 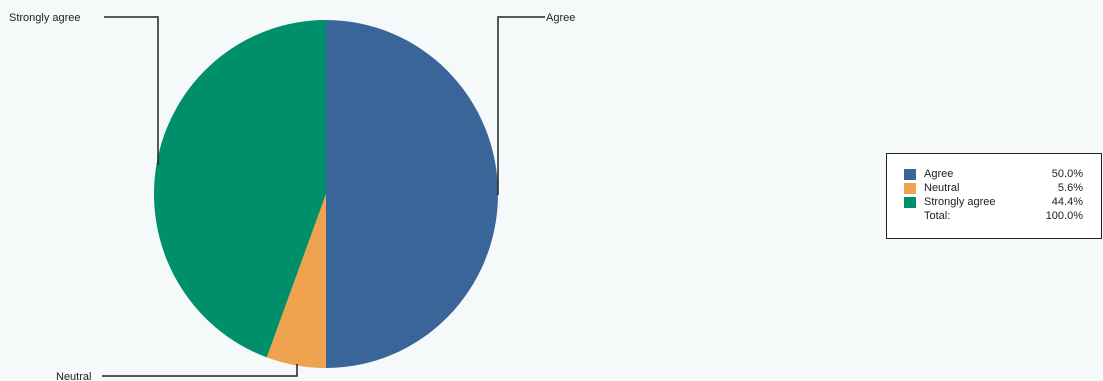 What do you see at coordinates (240, 189) in the screenshot?
I see `pie-slice-strongly-agree` at bounding box center [240, 189].